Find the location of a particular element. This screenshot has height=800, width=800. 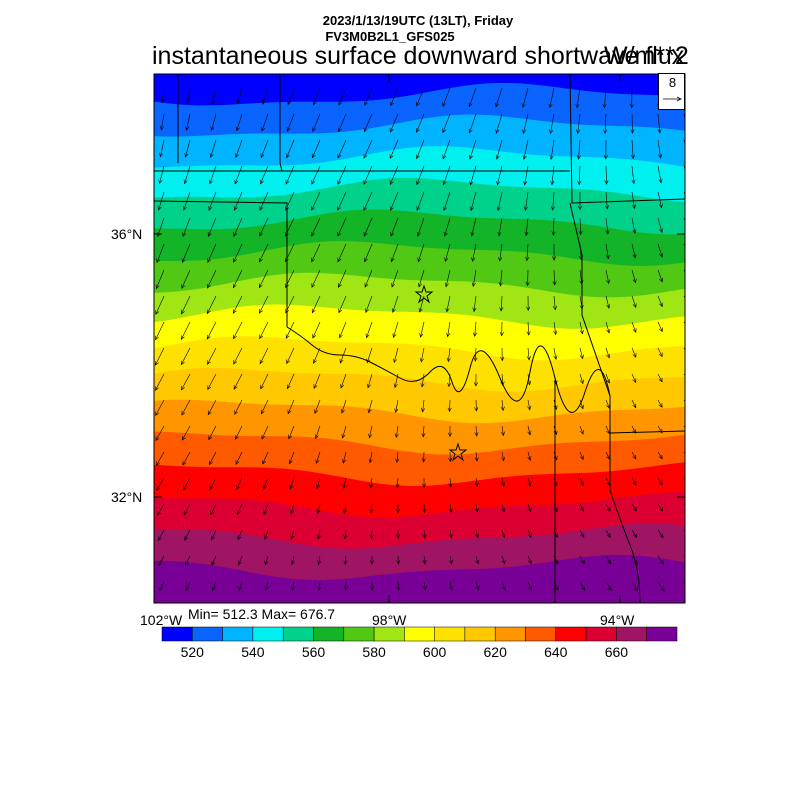

colorbar is located at coordinates (419, 634).